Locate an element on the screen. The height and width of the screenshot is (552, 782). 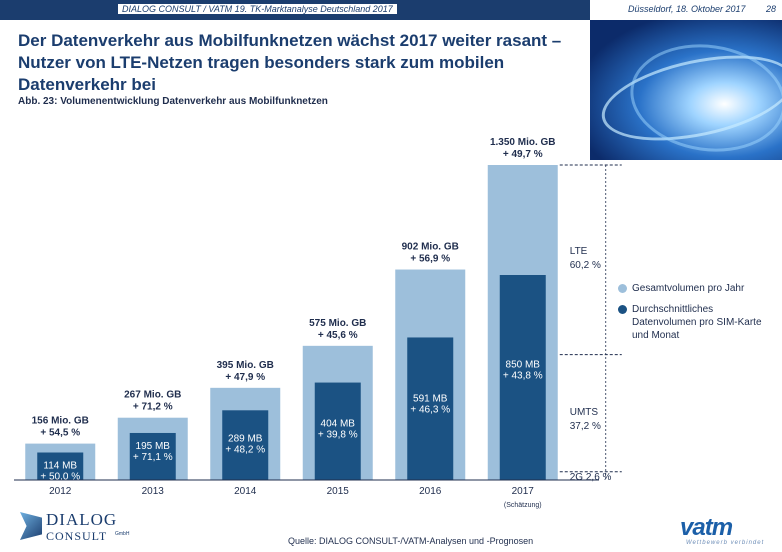
per-sim-value-label-2016: 591 MB is located at coordinates (430, 399).